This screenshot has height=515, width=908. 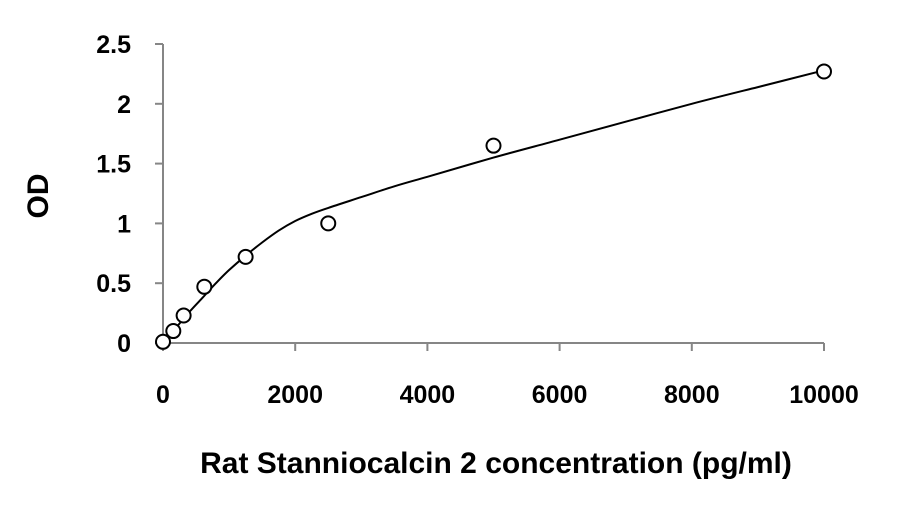 I want to click on y-tick-label: 2, so click(x=124, y=105).